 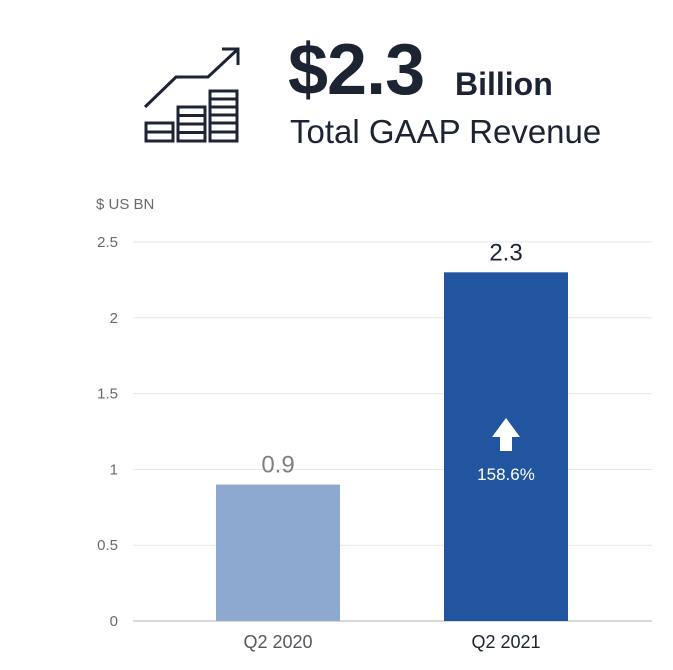 What do you see at coordinates (506, 474) in the screenshot?
I see `growth-percent-label: 158.6%` at bounding box center [506, 474].